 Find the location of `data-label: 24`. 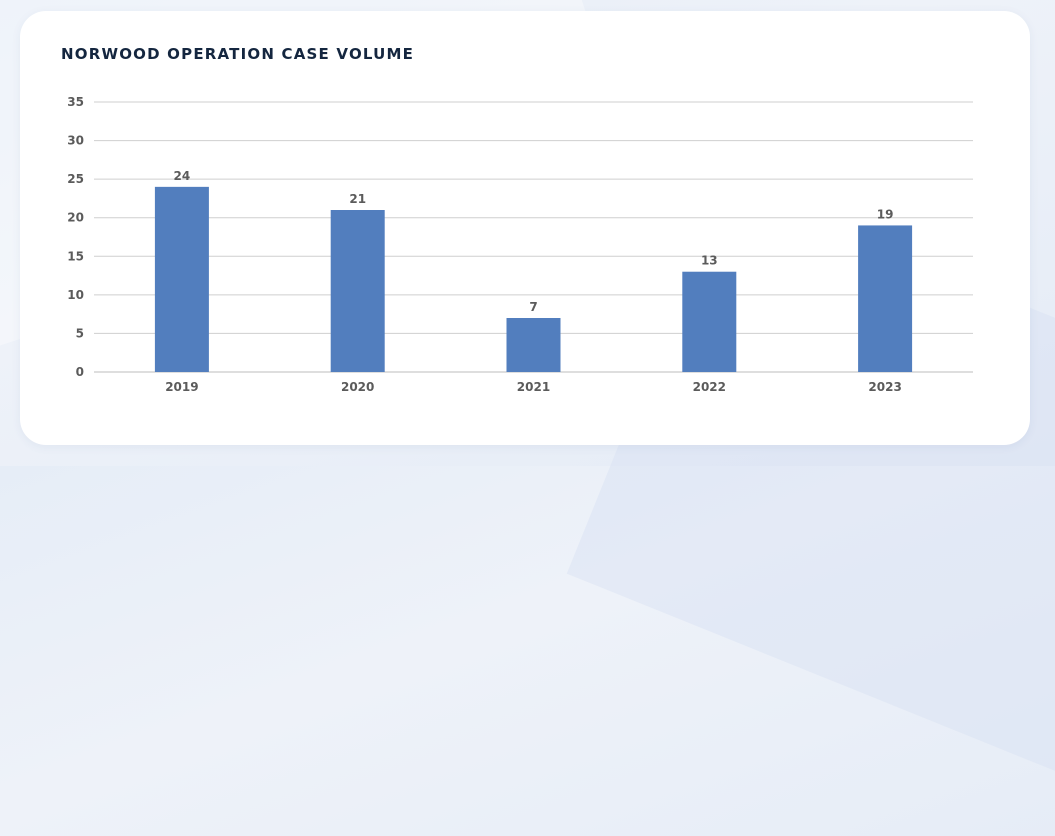

data-label: 24 is located at coordinates (182, 176).